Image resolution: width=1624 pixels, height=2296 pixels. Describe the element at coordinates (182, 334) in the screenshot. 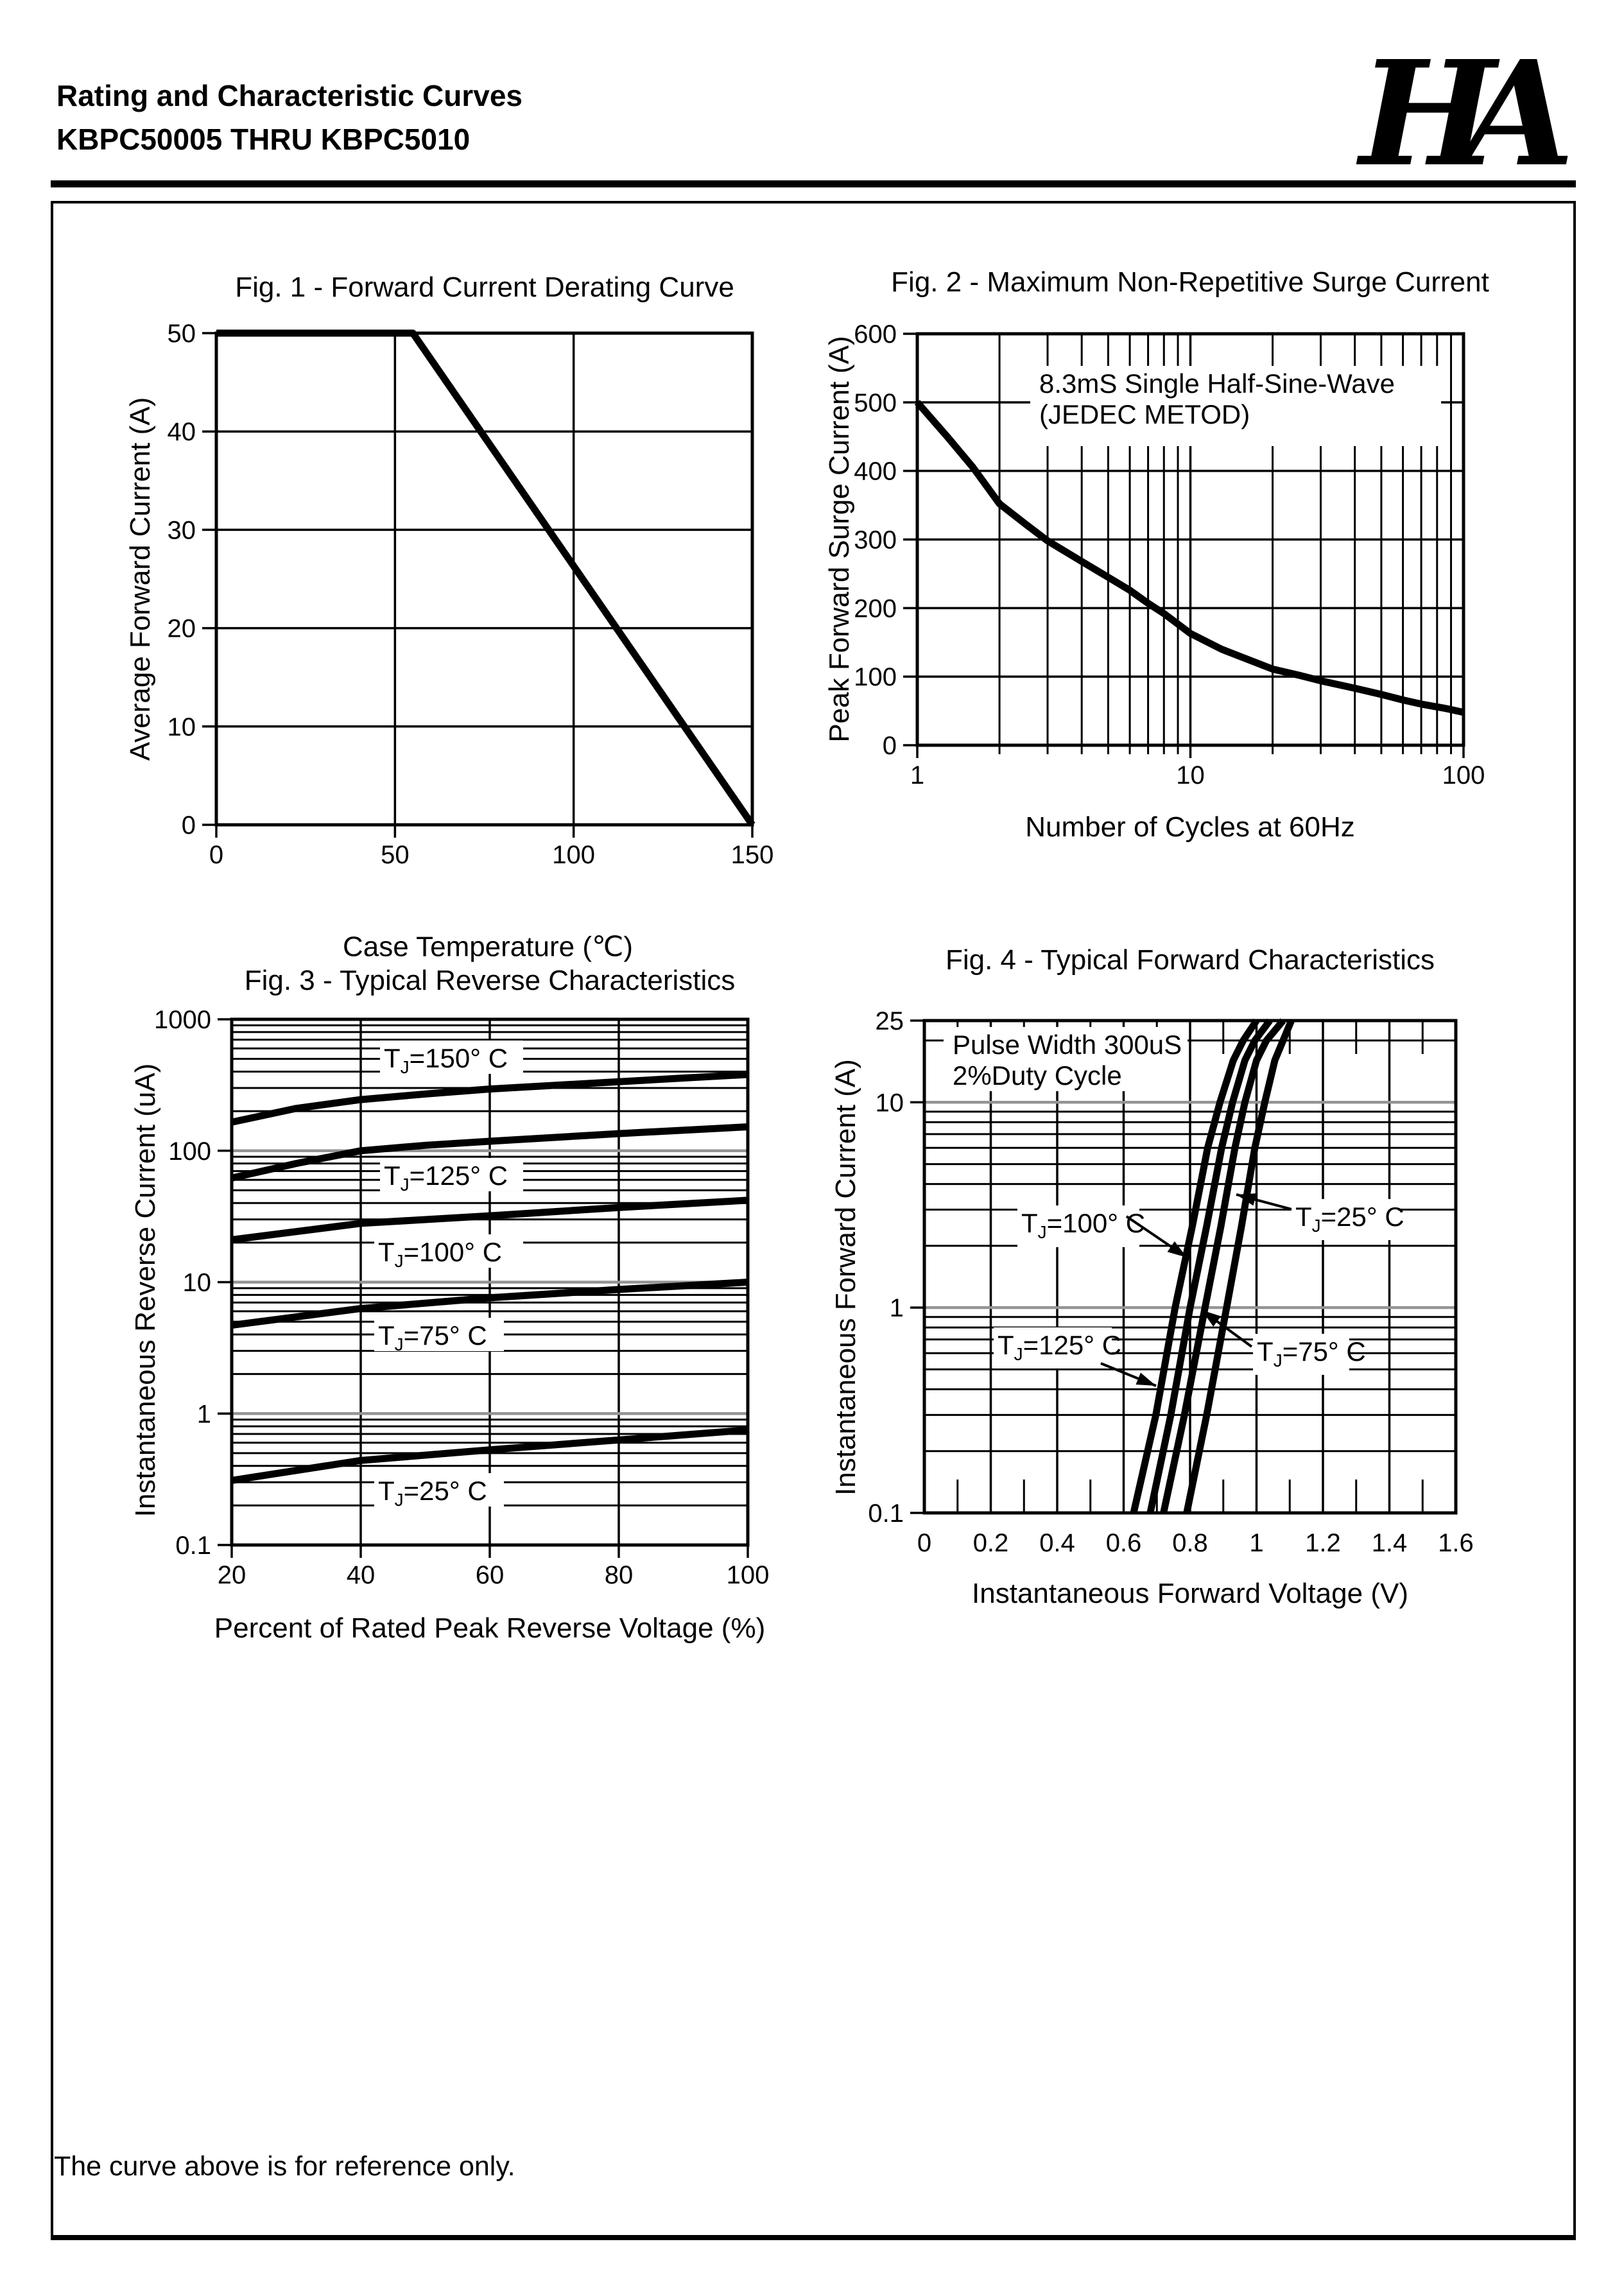

I see `fig1-y-tick-label: 50` at that location.